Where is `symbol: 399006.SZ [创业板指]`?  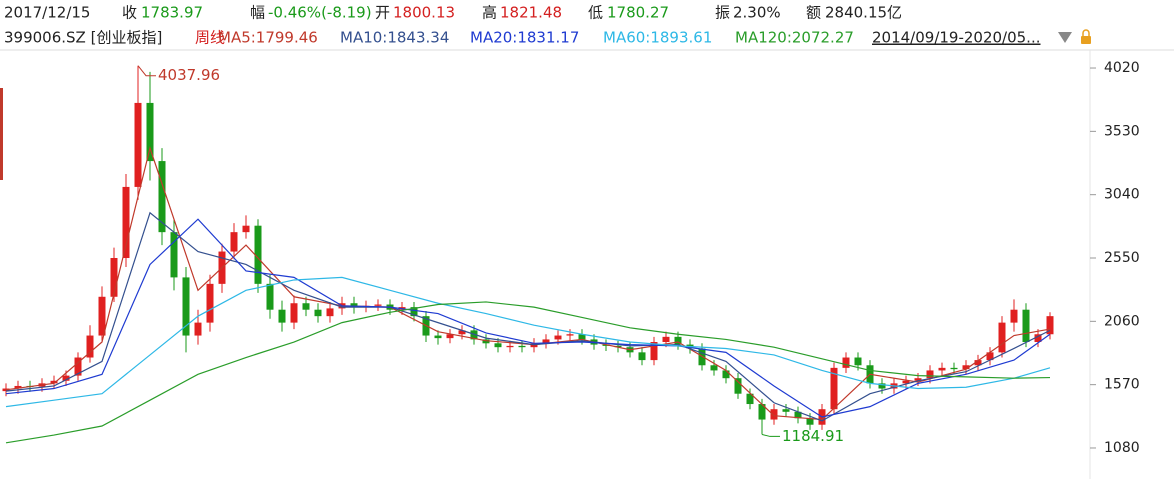 symbol: 399006.SZ [创业板指] is located at coordinates (83, 38).